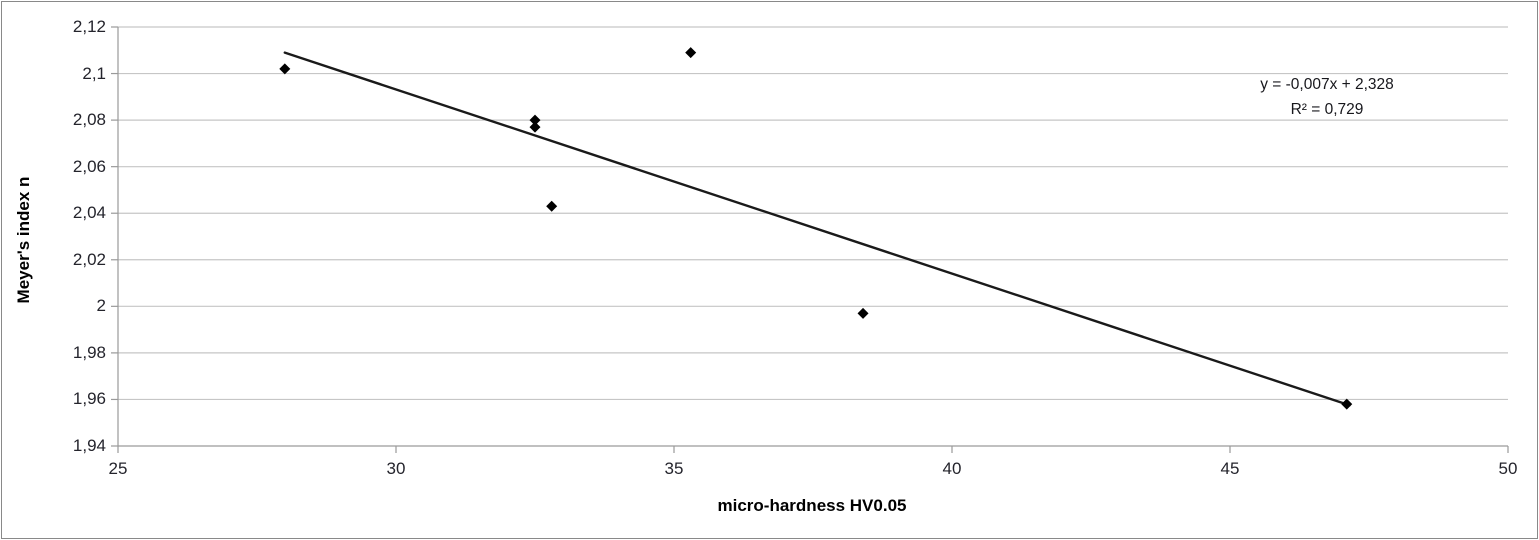  Describe the element at coordinates (396, 468) in the screenshot. I see `x-tick-label: 30` at that location.